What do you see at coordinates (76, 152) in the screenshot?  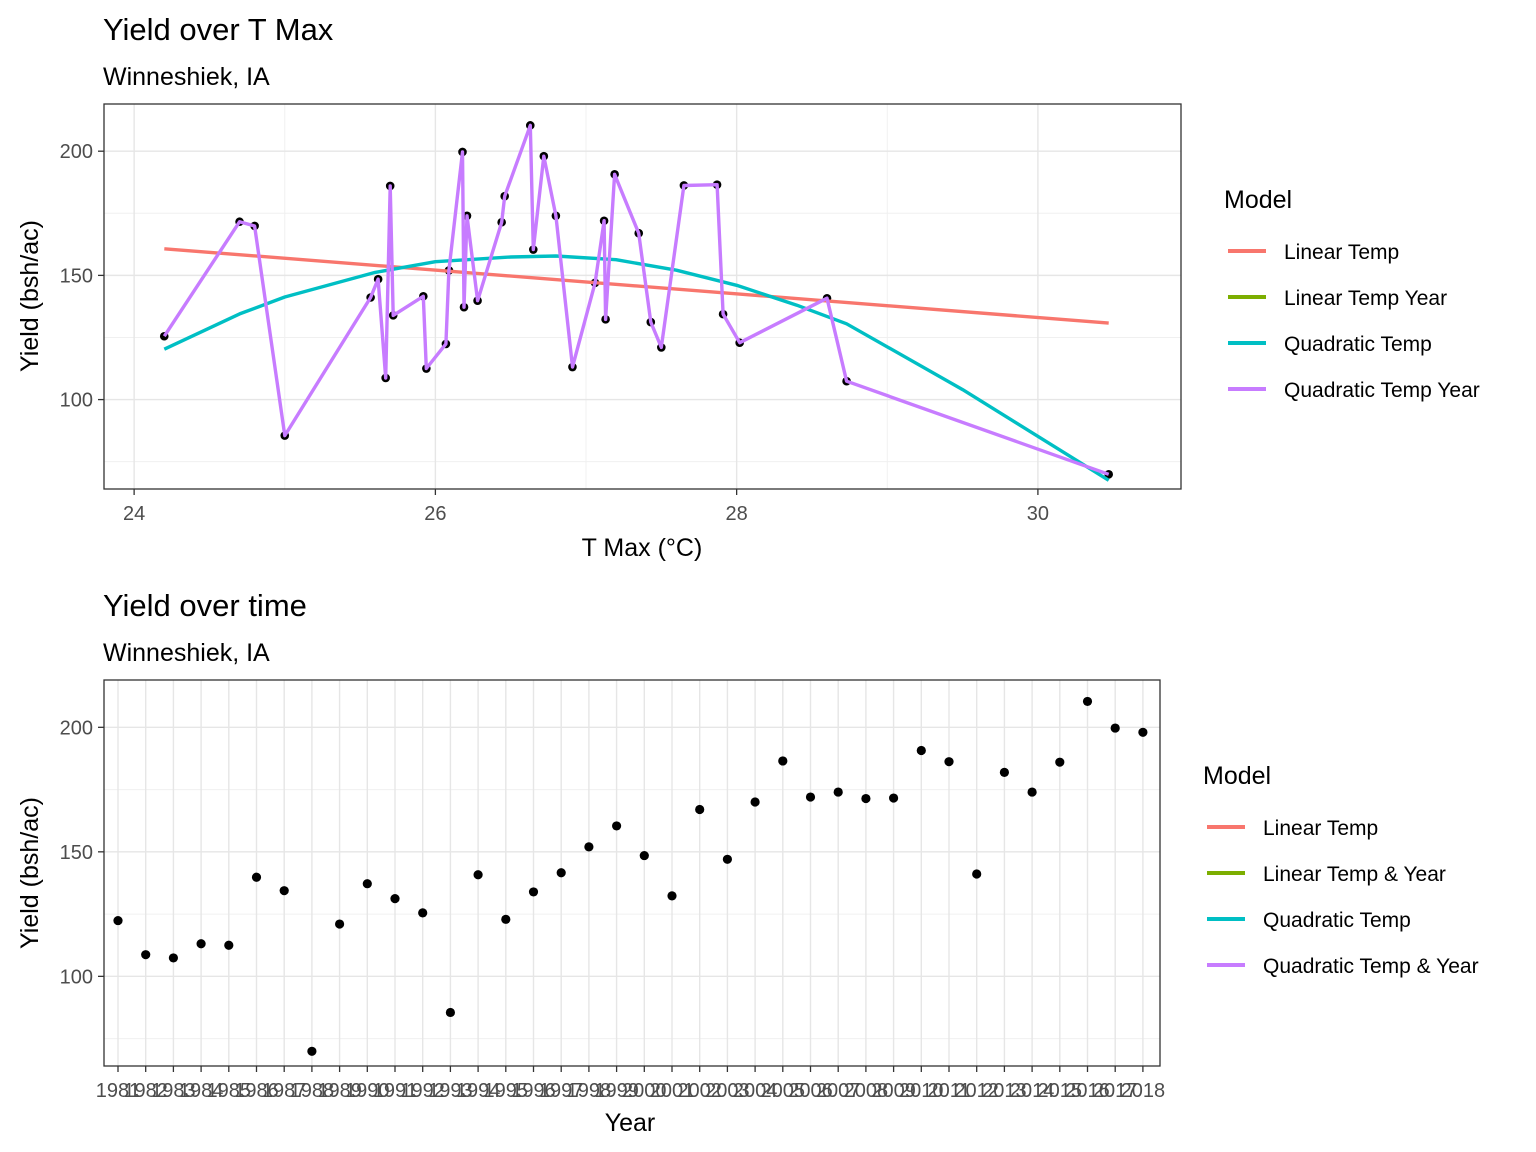 I see `chart1-y-tick-label: 200` at bounding box center [76, 152].